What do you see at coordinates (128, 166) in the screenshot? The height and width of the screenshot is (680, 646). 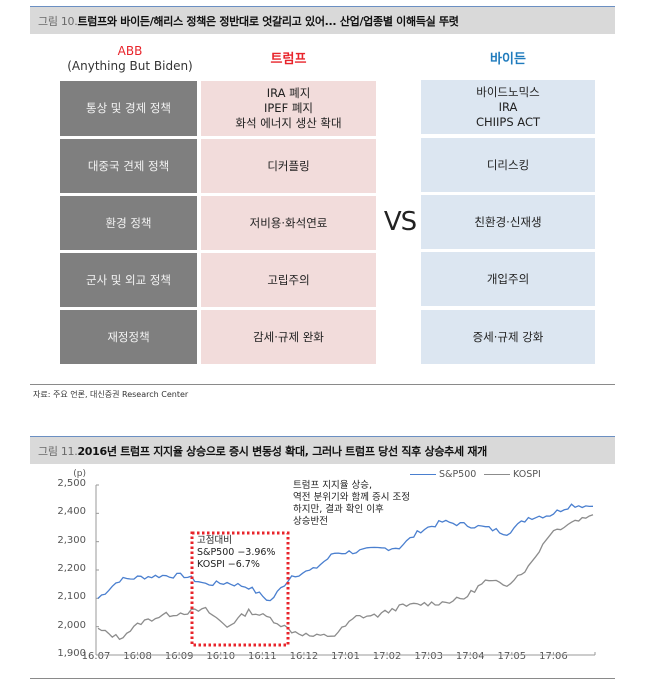 I see `category-cell: 대중국 견제 정책` at bounding box center [128, 166].